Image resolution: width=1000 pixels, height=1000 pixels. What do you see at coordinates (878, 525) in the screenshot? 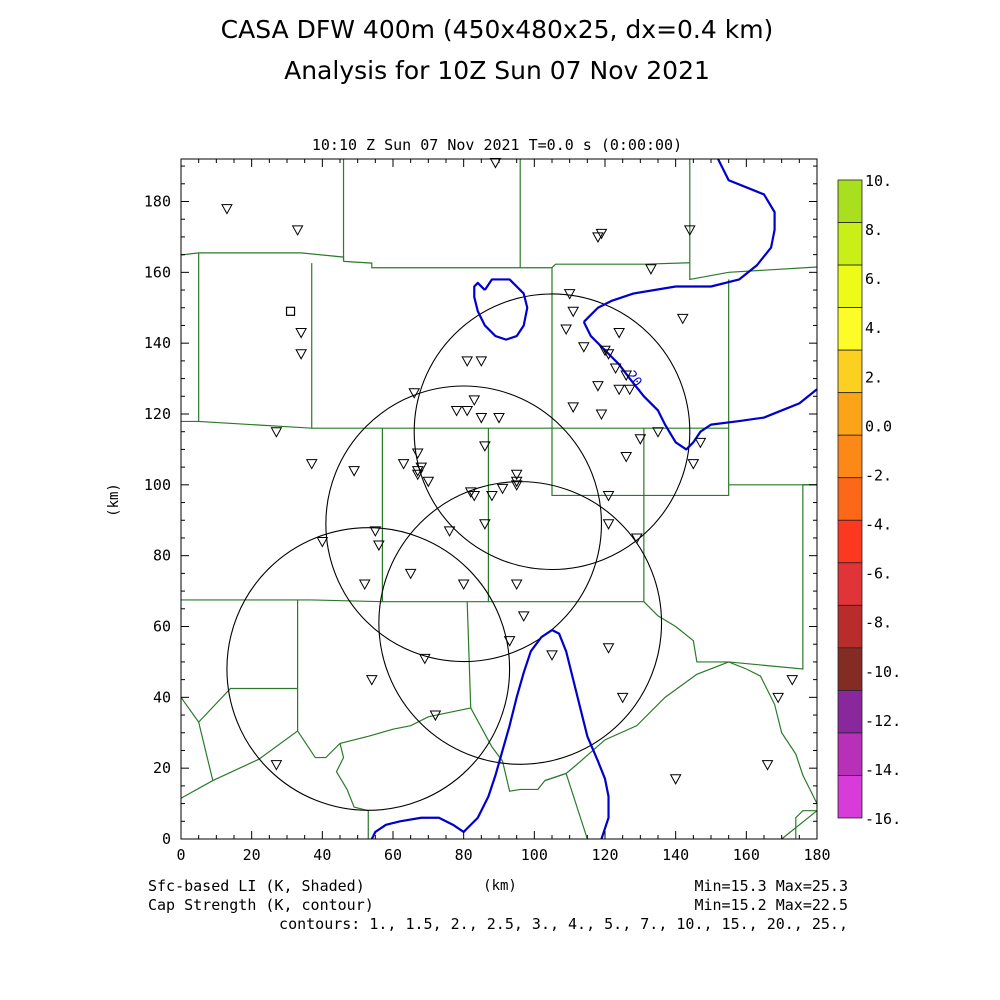
I see `colorbar-label: -4.` at bounding box center [878, 525].